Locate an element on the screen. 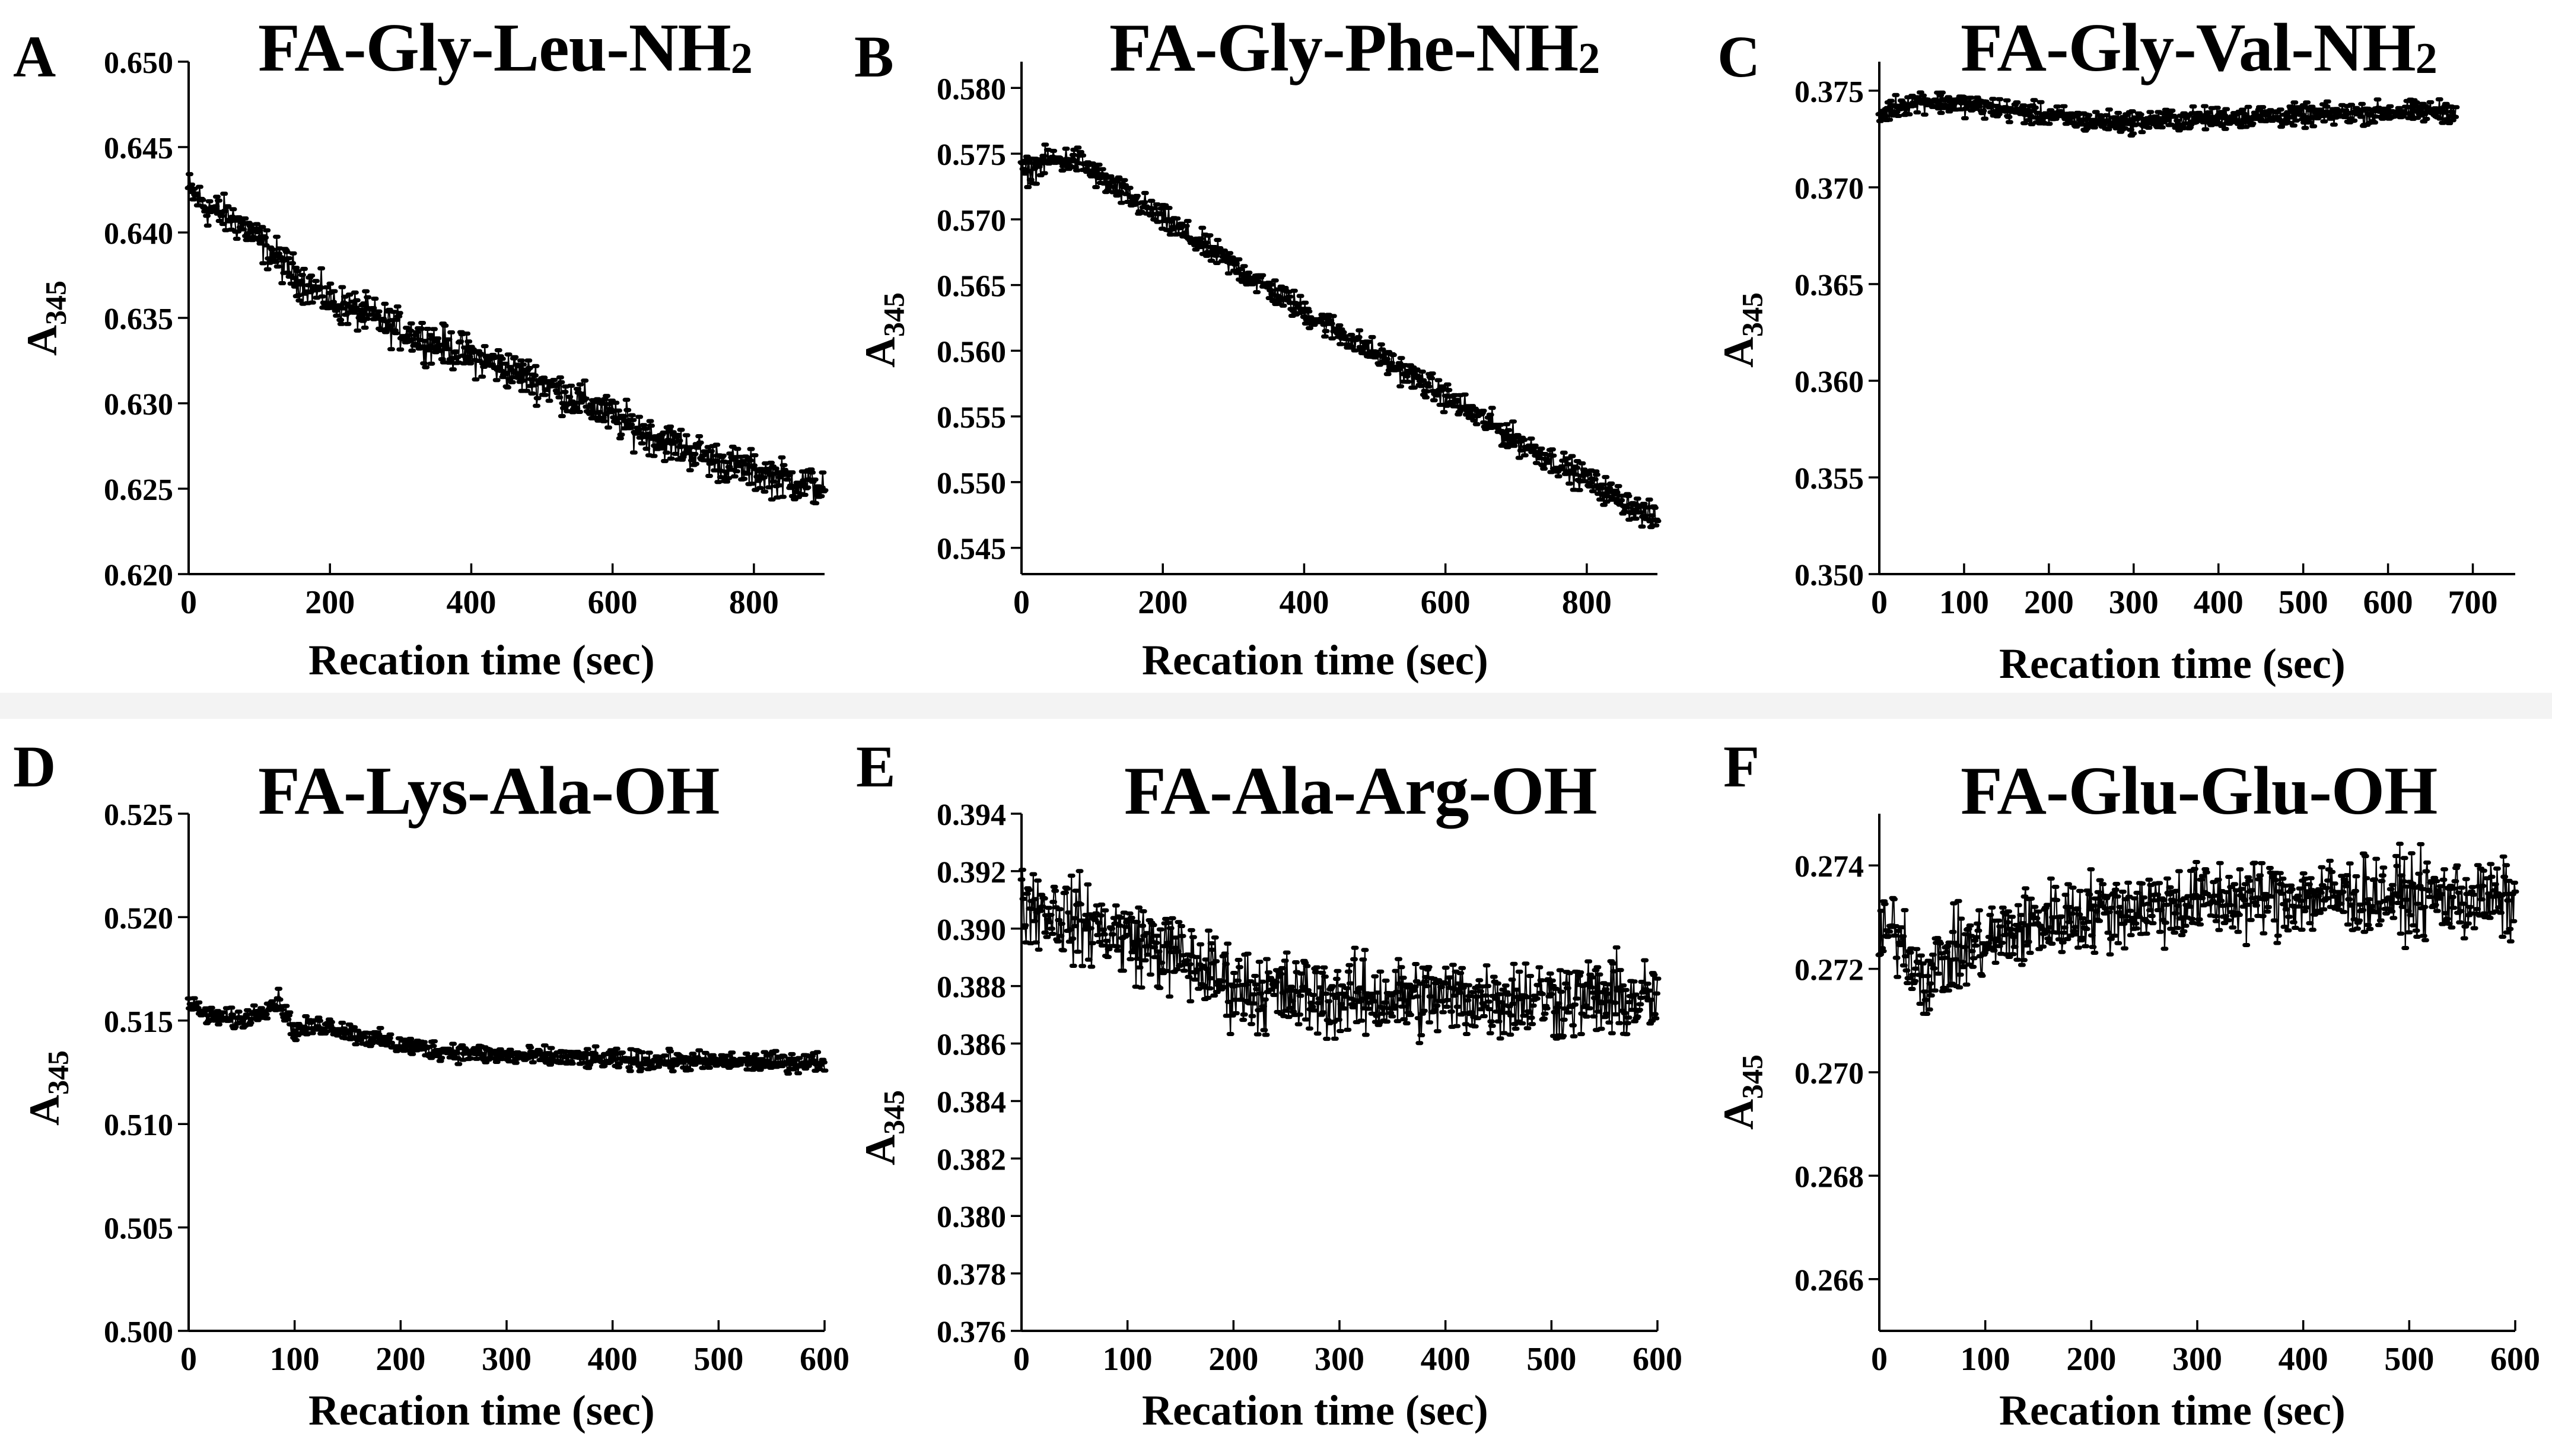  plot-title-text: FA-Lys-Ala-OH is located at coordinates (489, 791).